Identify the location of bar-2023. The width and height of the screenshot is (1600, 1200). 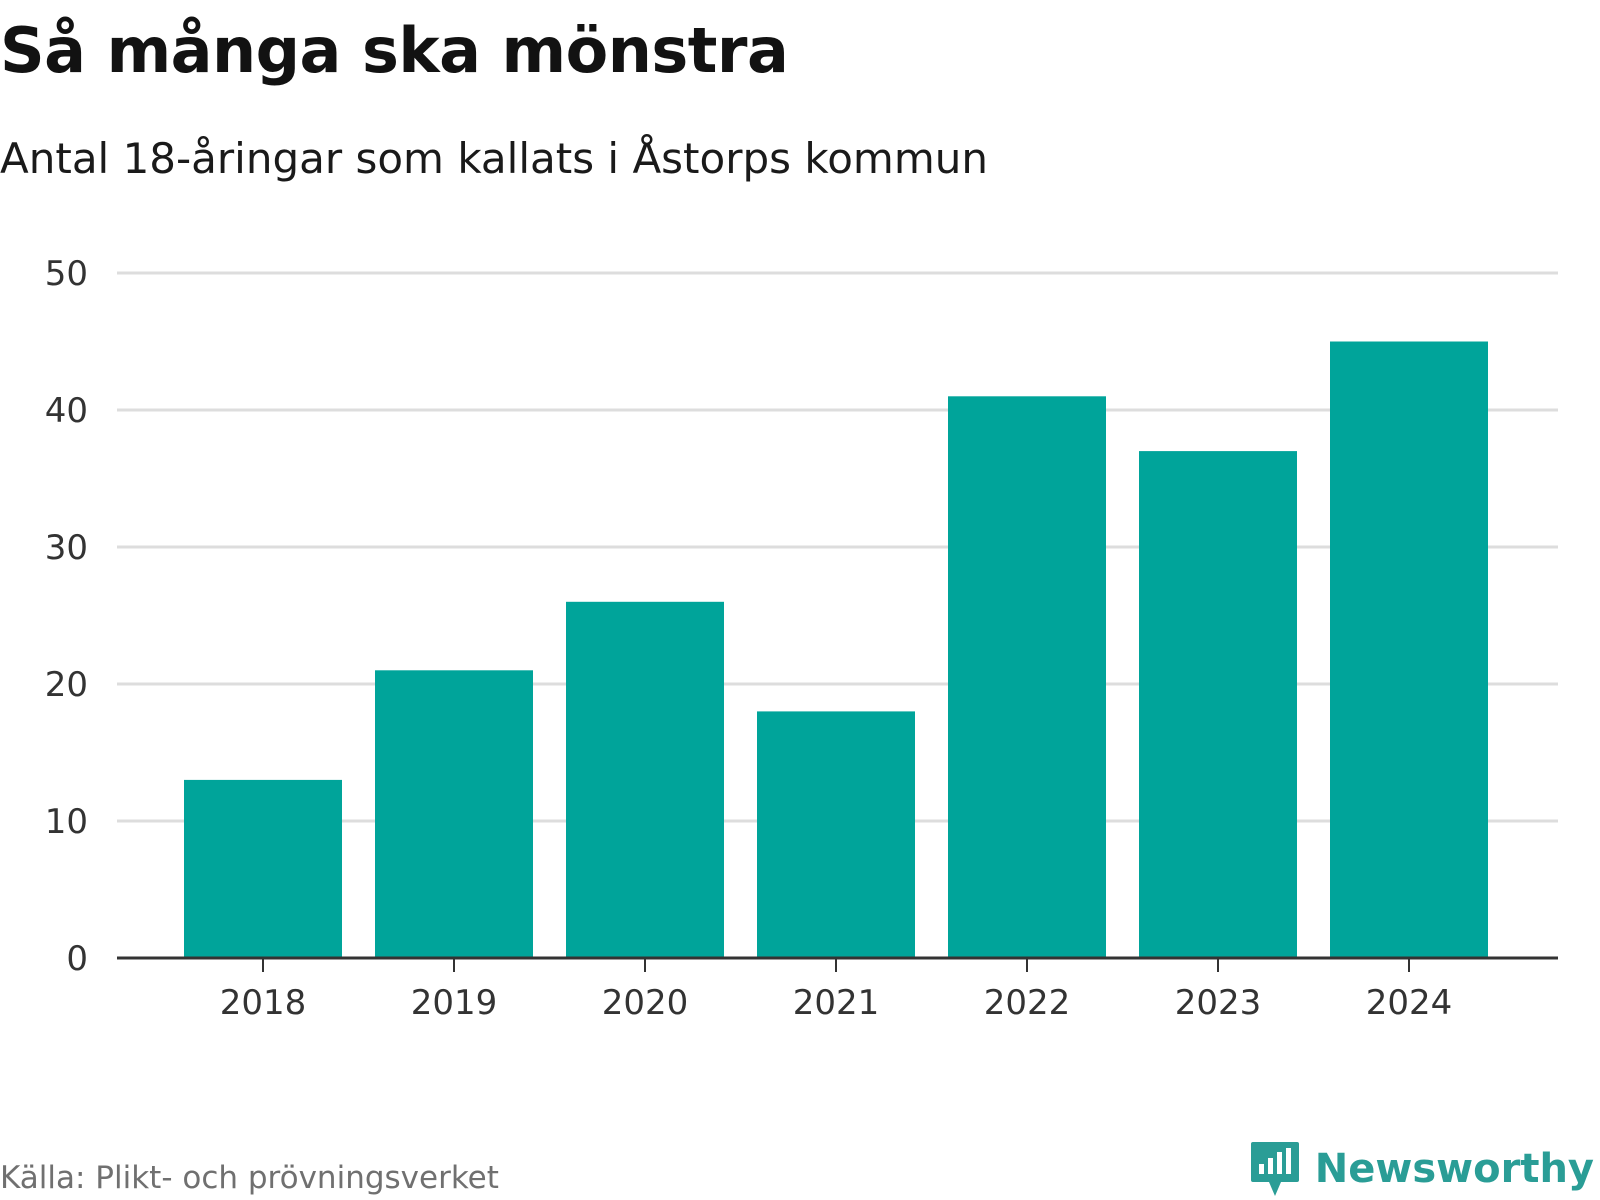
(1218, 704).